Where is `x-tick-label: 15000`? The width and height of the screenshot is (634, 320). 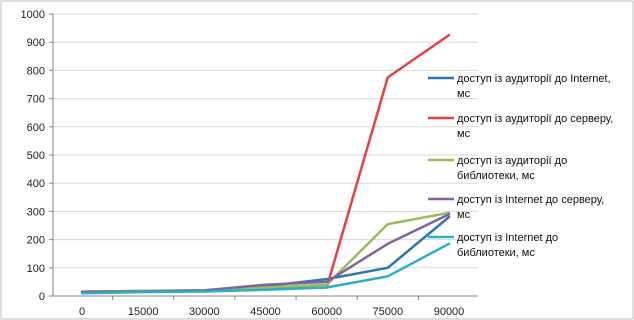 x-tick-label: 15000 is located at coordinates (143, 312).